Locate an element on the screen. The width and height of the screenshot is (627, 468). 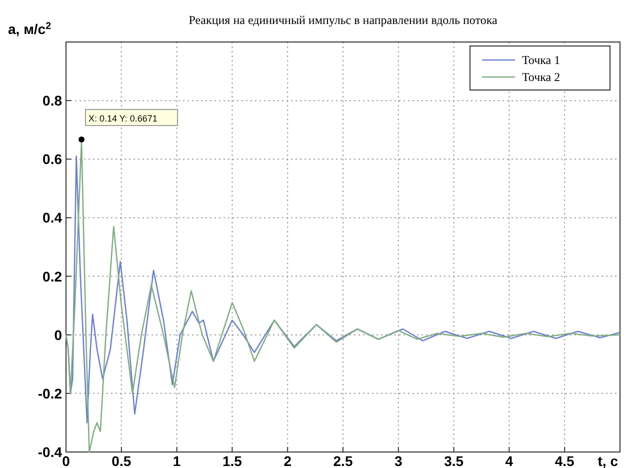
y-tick-label: -0.4 is located at coordinates (50, 452).